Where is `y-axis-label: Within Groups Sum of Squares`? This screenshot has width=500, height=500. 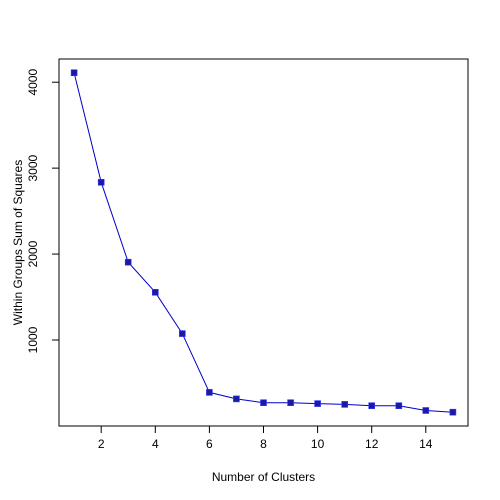 y-axis-label: Within Groups Sum of Squares is located at coordinates (18, 242).